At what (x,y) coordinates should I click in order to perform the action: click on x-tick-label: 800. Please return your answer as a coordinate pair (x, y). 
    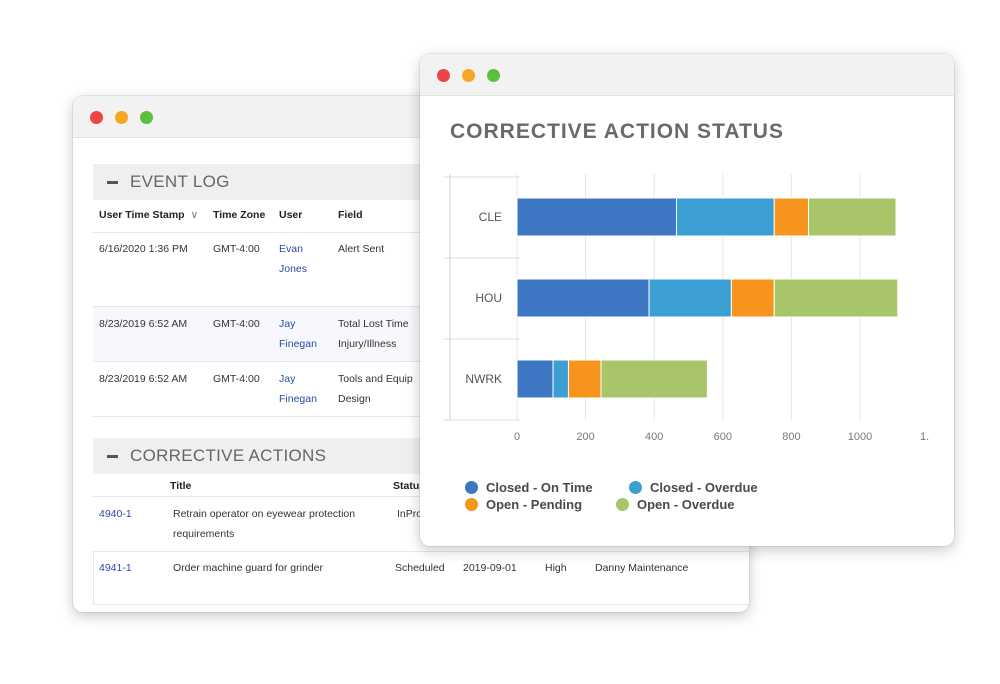
    Looking at the image, I should click on (791, 437).